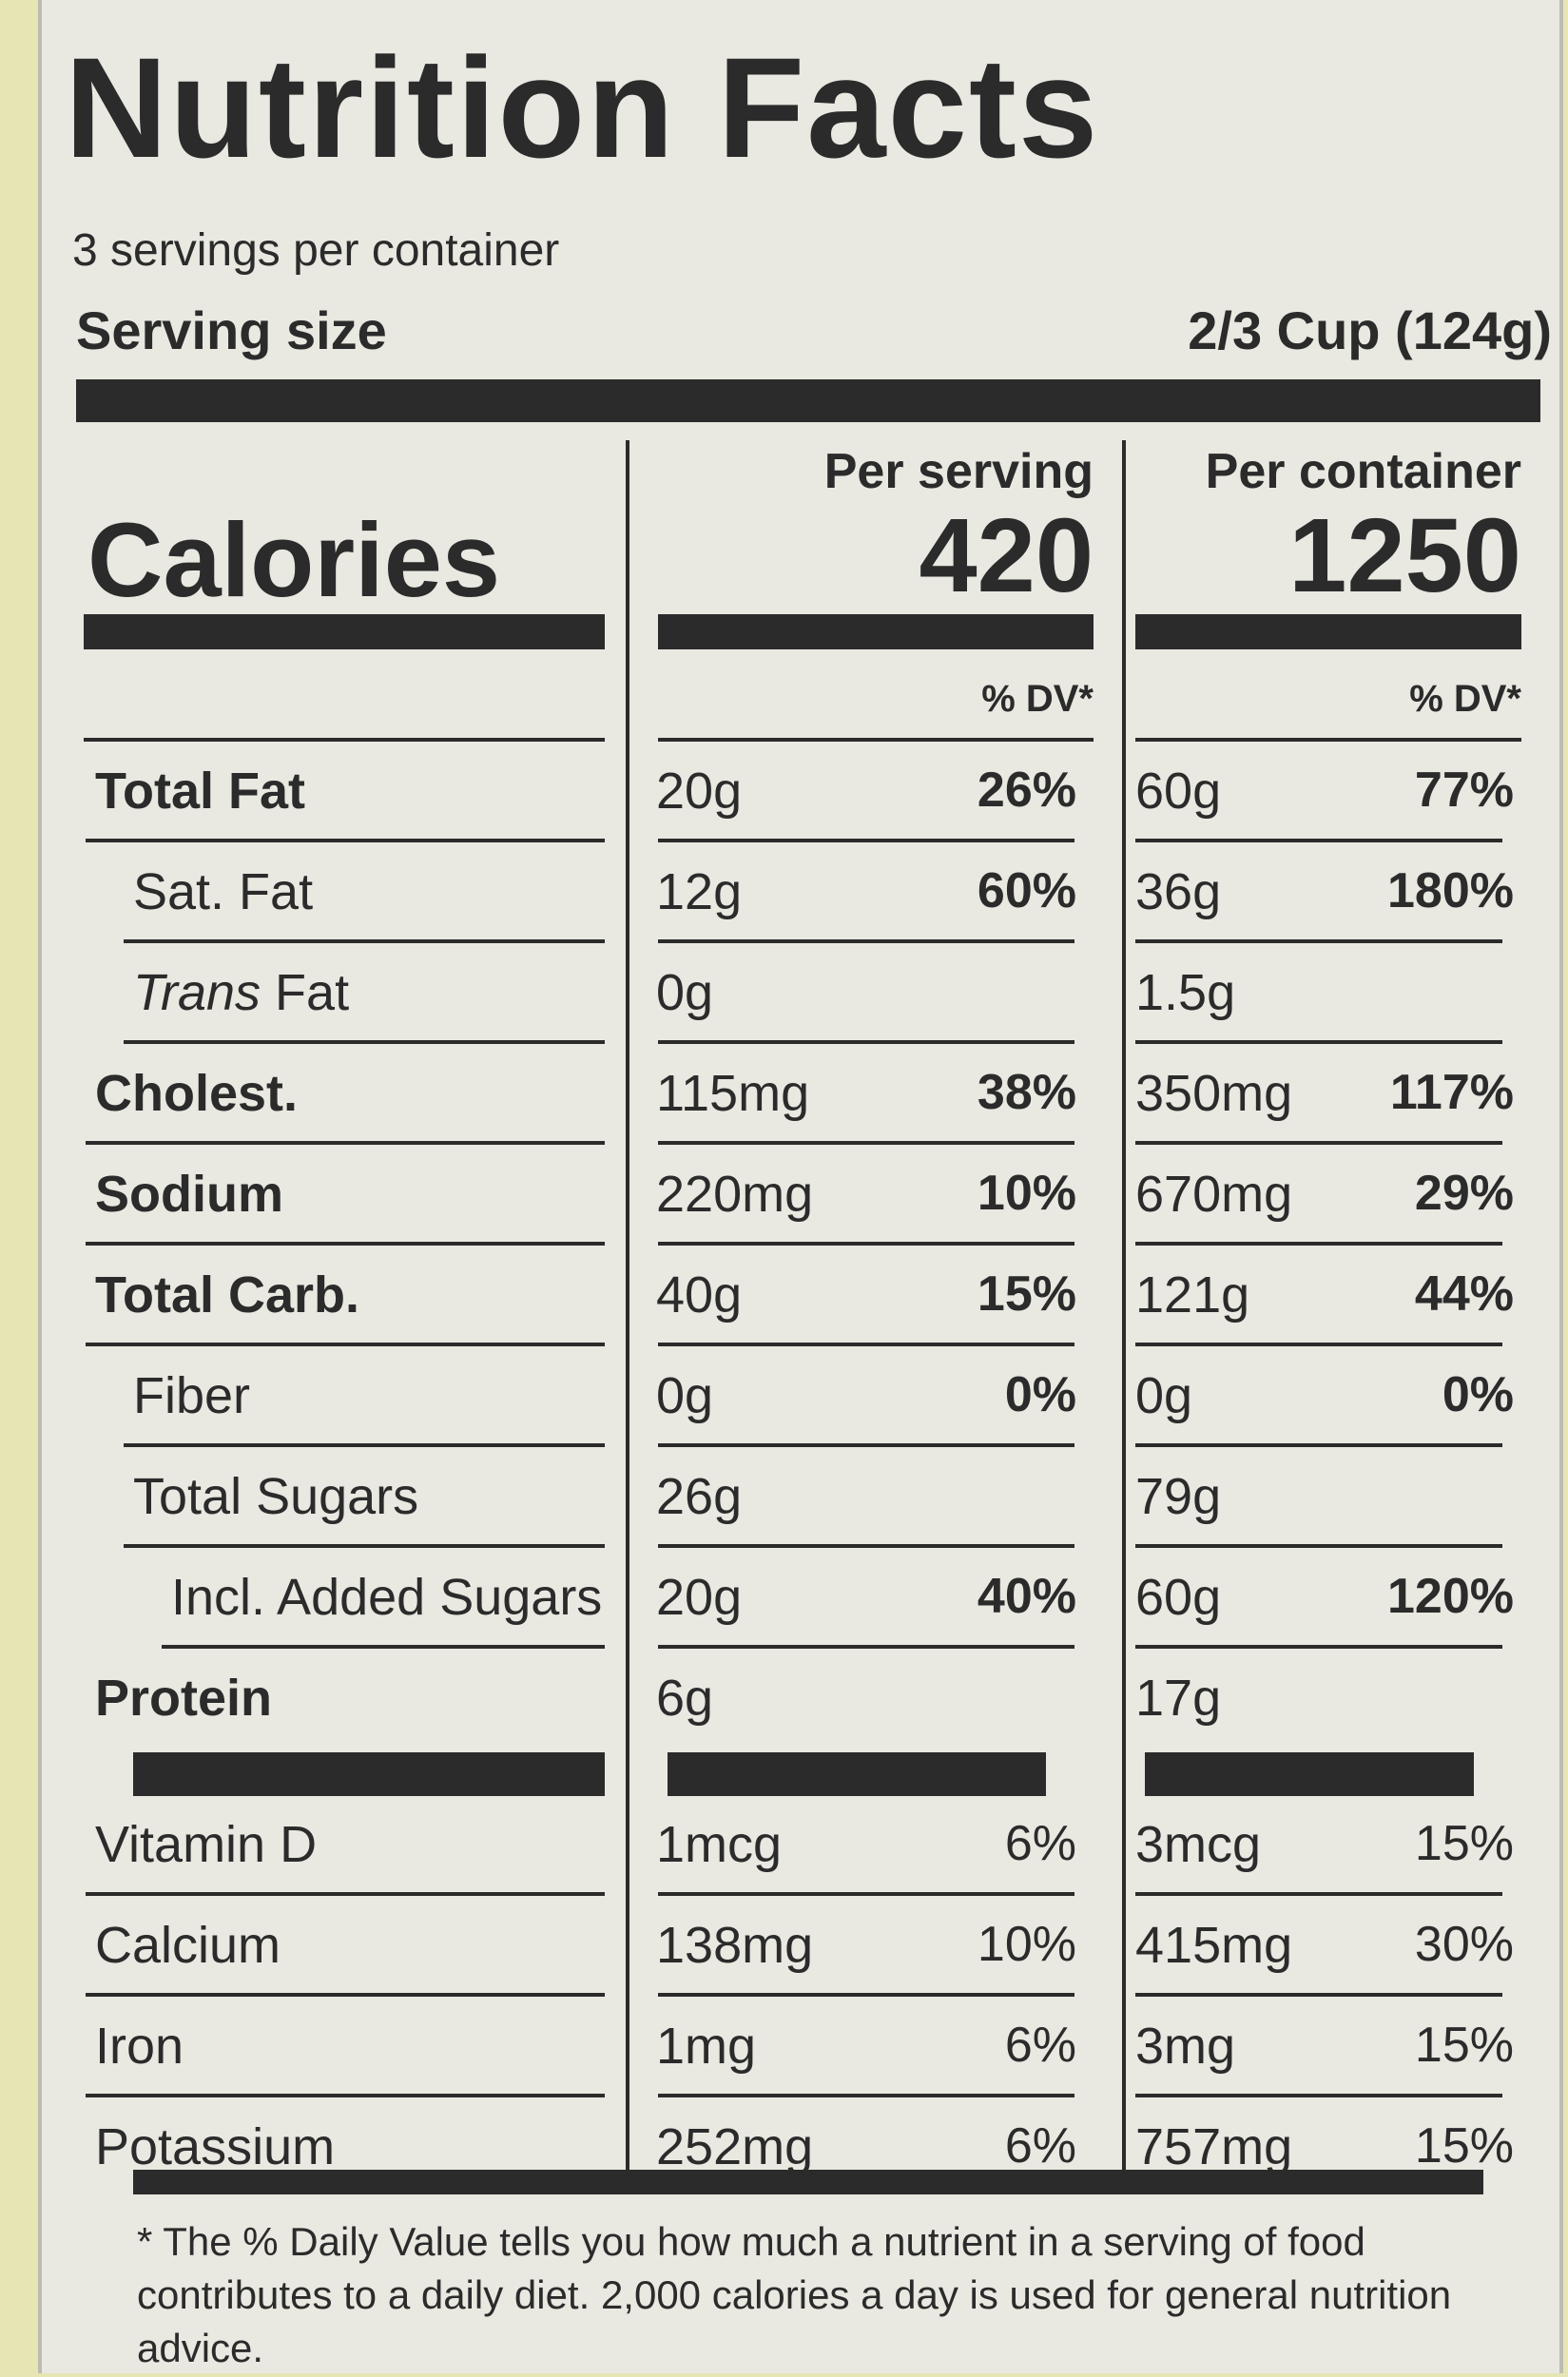  Describe the element at coordinates (1185, 2046) in the screenshot. I see `amount: 3mg` at that location.